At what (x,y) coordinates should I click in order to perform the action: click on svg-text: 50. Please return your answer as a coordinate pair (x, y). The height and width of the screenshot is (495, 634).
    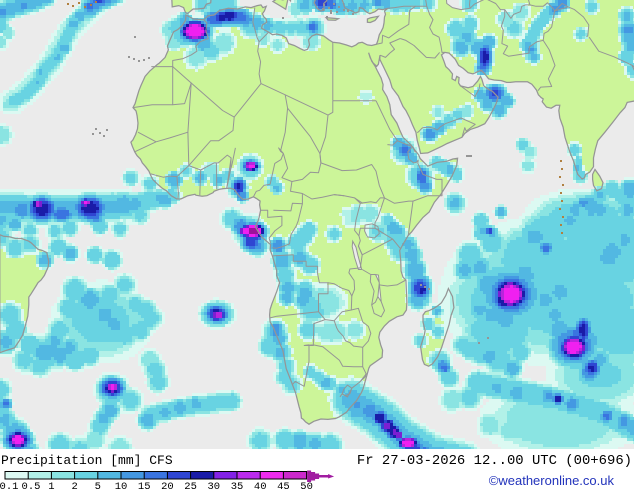
    Looking at the image, I should click on (306, 485).